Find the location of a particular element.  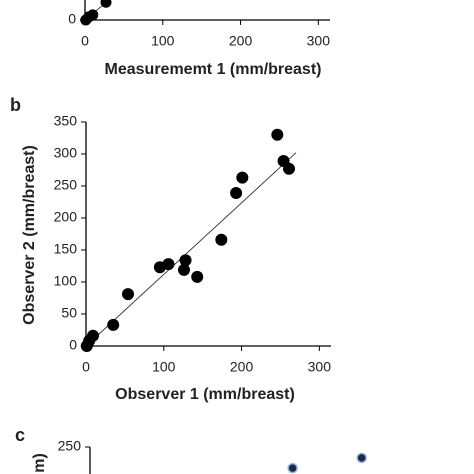

x-axis-label: Measurememt 1 (mm/breast) is located at coordinates (213, 69).